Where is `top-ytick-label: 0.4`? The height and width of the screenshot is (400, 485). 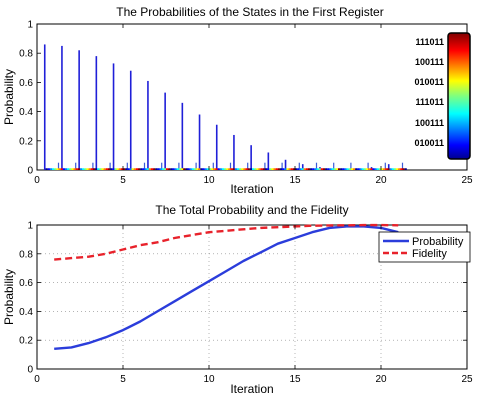
top-ytick-label: 0.4 is located at coordinates (26, 112).